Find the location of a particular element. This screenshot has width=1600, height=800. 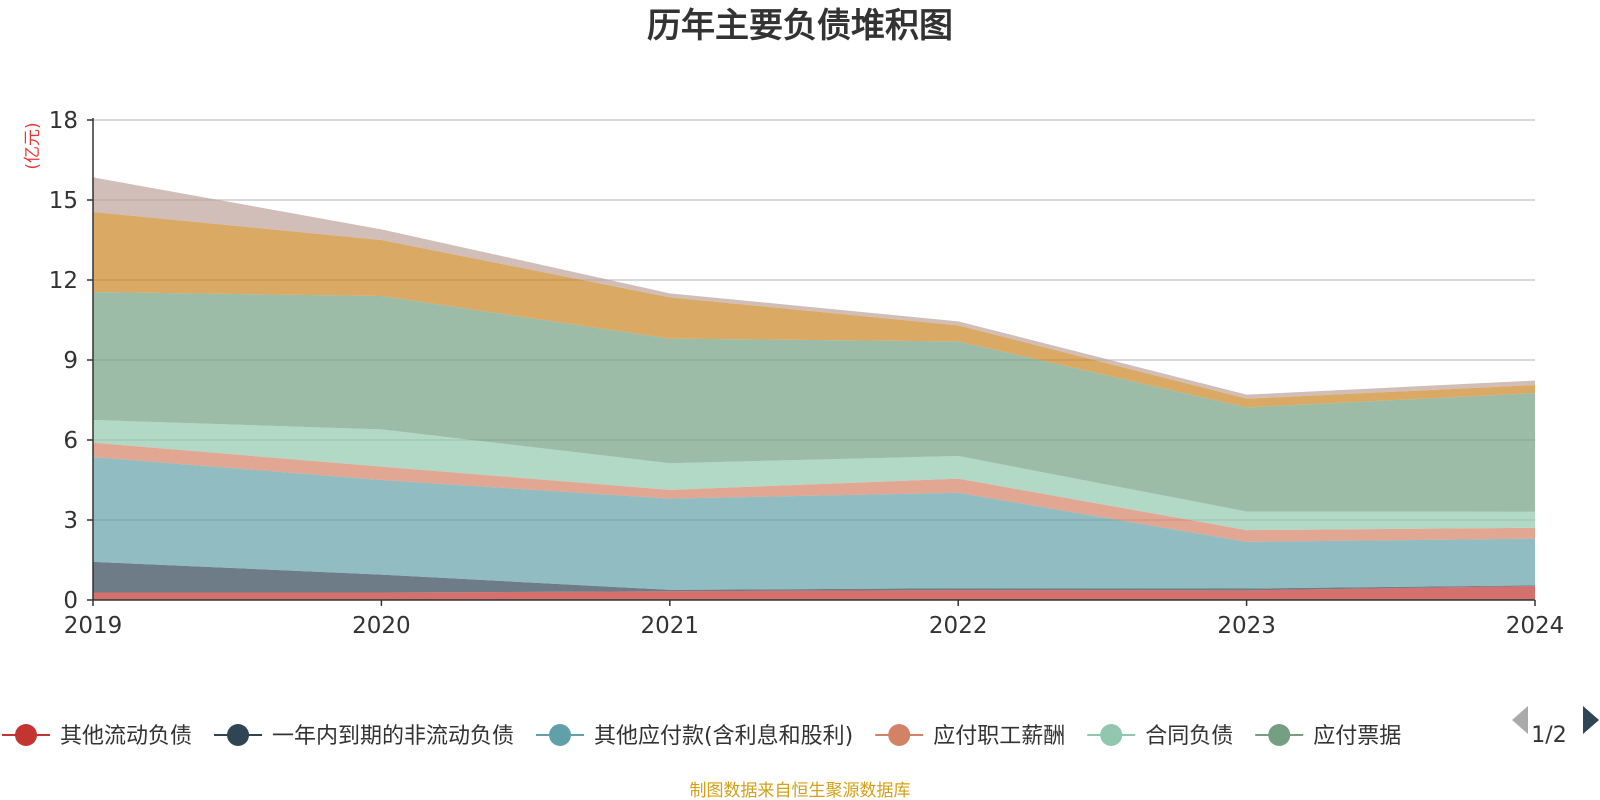

y-axis-unit-label: (亿元) is located at coordinates (33, 145).